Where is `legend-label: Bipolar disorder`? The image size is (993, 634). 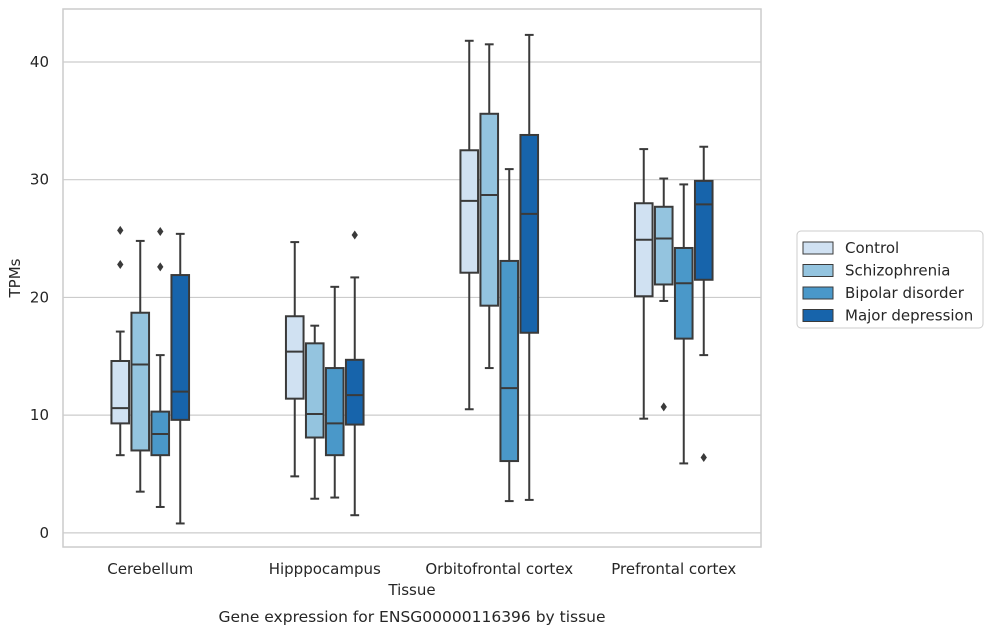
legend-label: Bipolar disorder is located at coordinates (905, 293).